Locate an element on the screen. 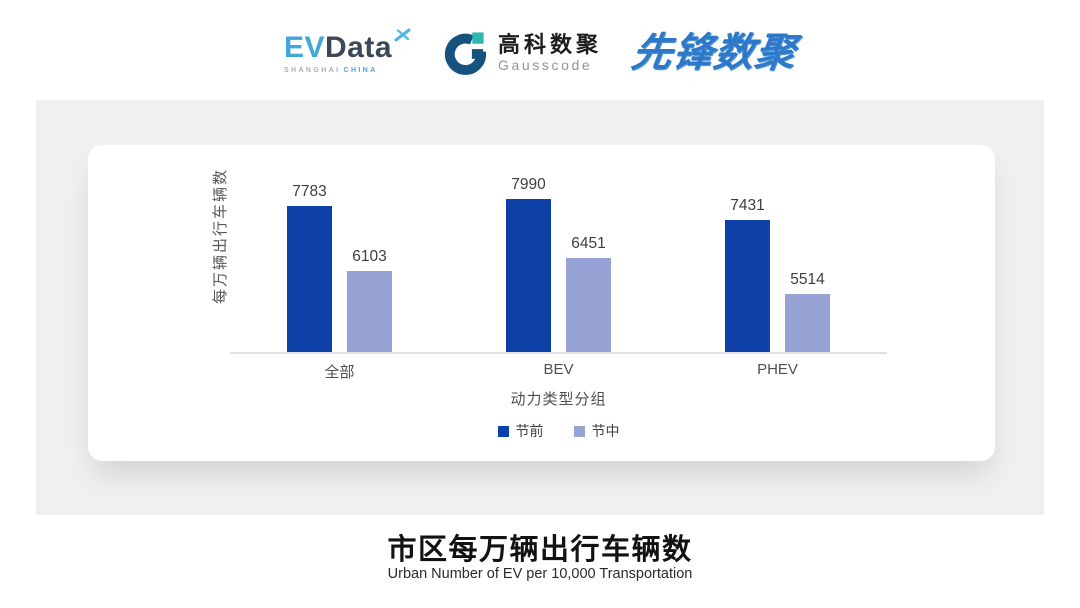 The image size is (1080, 608). bar-节中-PHEV is located at coordinates (807, 323).